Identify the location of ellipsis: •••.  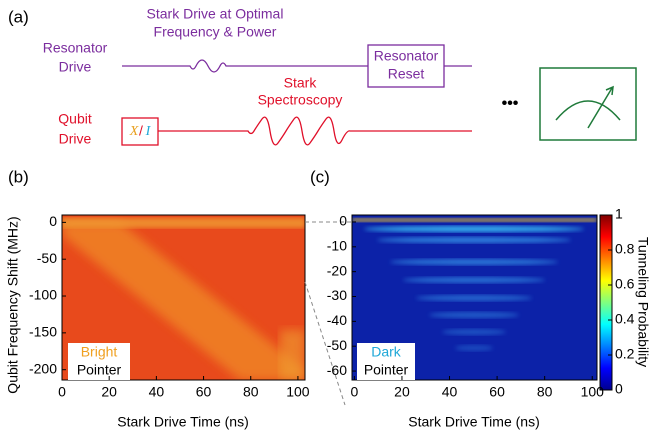
(510, 103).